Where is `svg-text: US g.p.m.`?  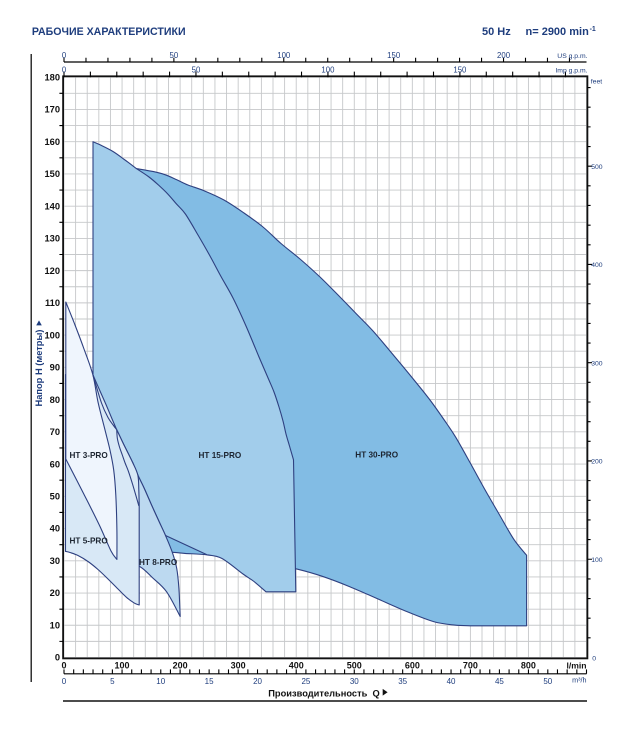 svg-text: US g.p.m. is located at coordinates (572, 56).